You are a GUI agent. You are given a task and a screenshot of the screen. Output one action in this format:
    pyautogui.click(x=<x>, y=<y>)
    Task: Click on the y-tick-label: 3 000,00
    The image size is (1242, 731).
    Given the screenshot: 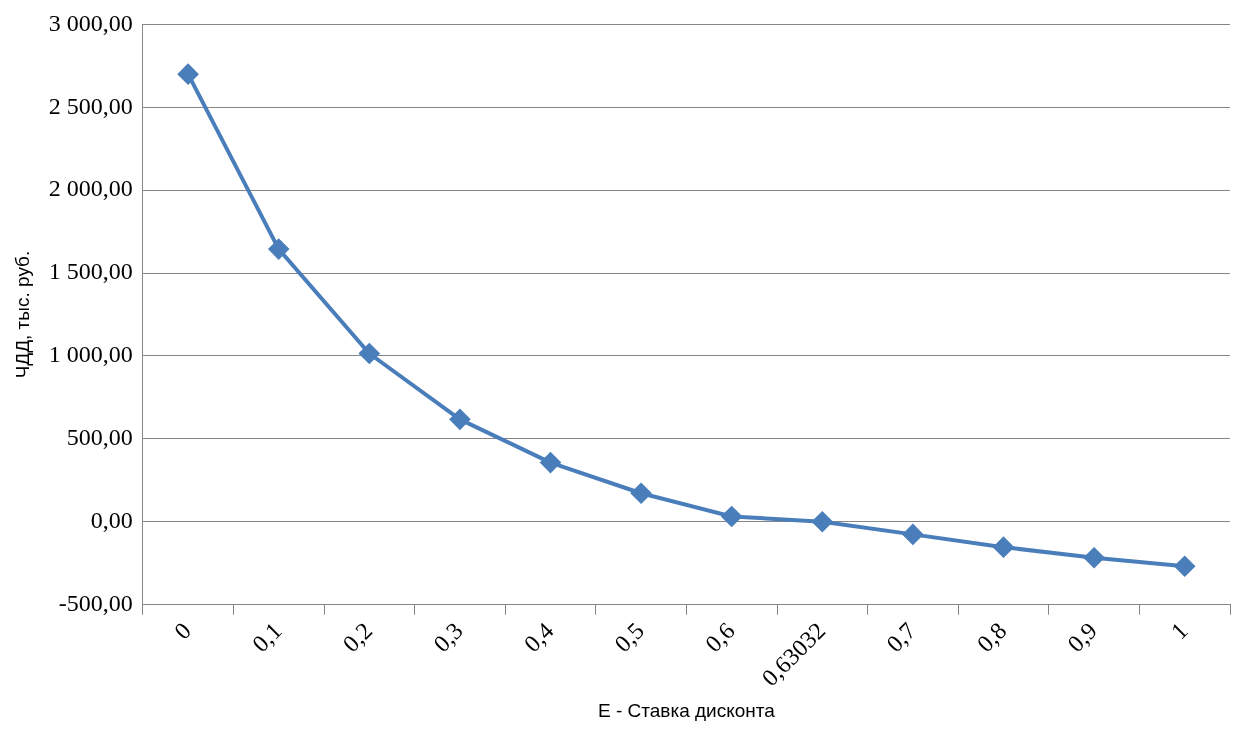 What is the action you would take?
    pyautogui.click(x=90, y=22)
    